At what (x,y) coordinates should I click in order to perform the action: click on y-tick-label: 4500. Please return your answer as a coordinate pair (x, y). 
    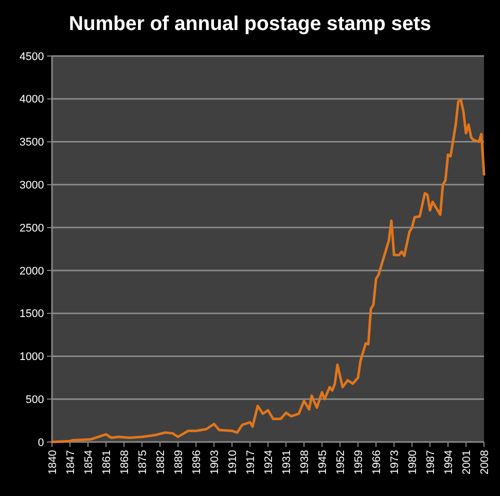
    Looking at the image, I should click on (32, 56).